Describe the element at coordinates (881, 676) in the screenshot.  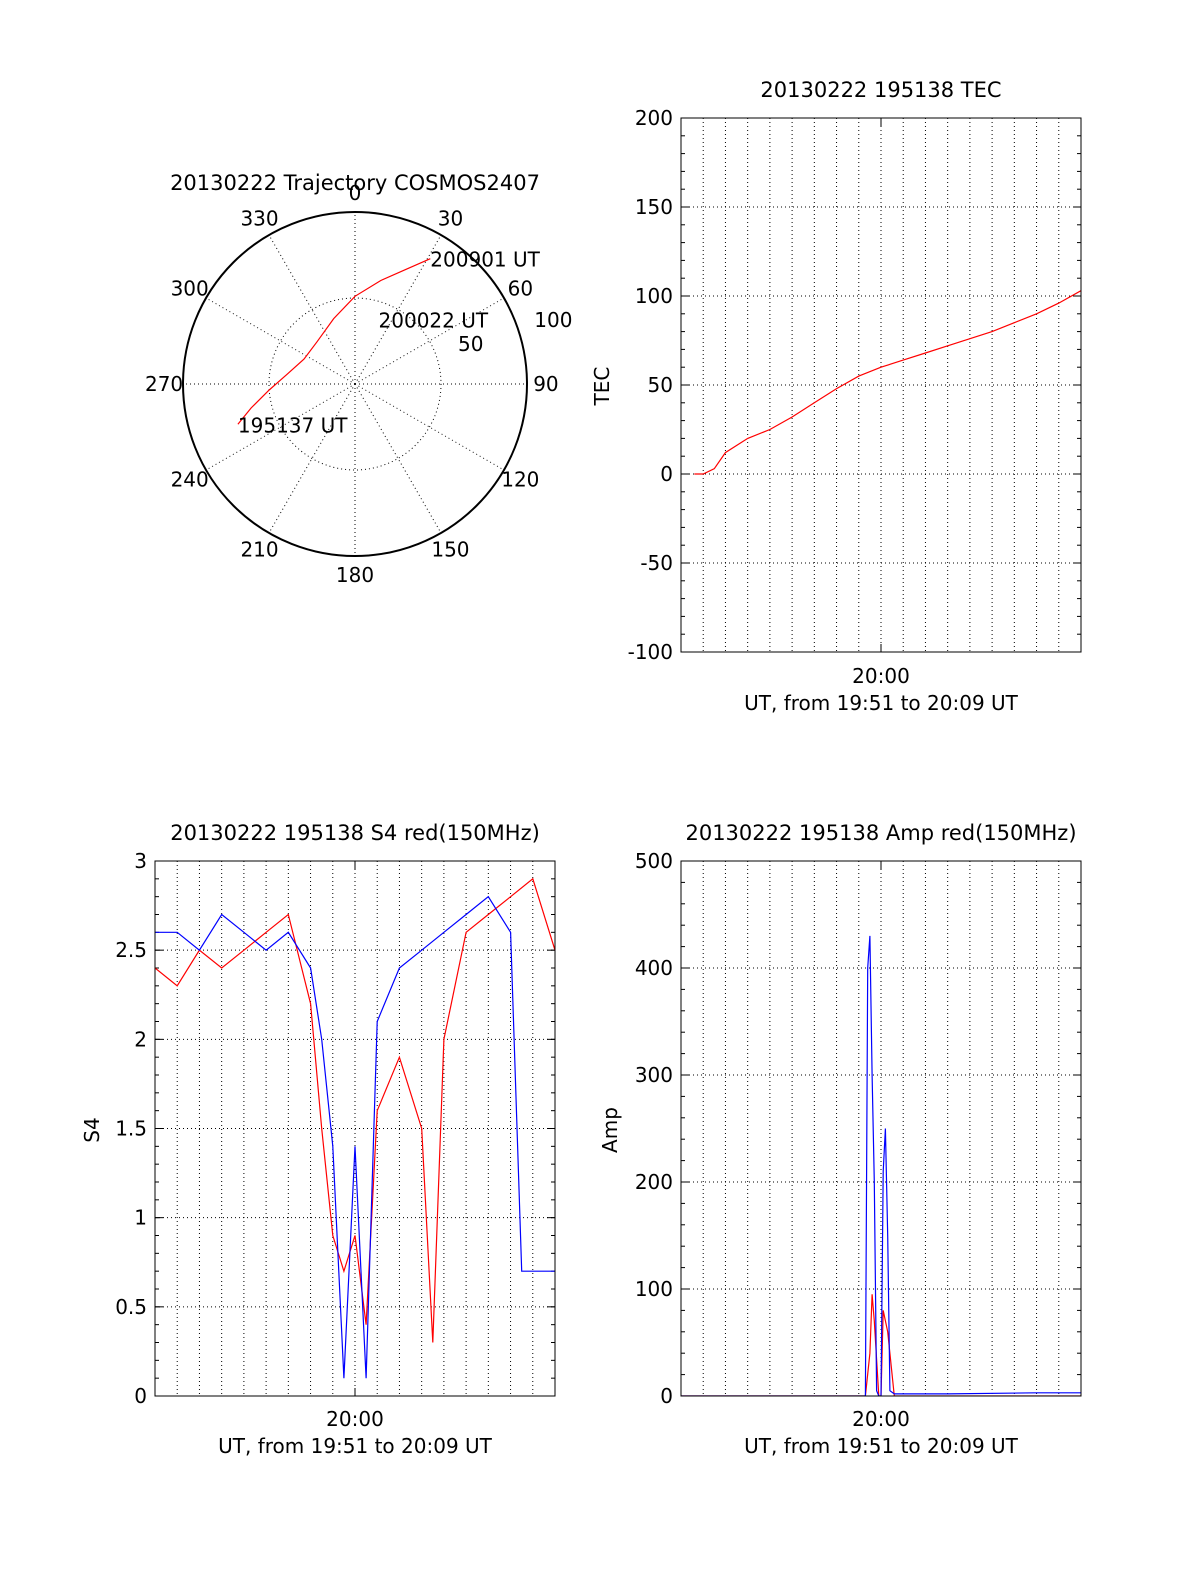
I see `tec-xtick-label: 20:00` at that location.